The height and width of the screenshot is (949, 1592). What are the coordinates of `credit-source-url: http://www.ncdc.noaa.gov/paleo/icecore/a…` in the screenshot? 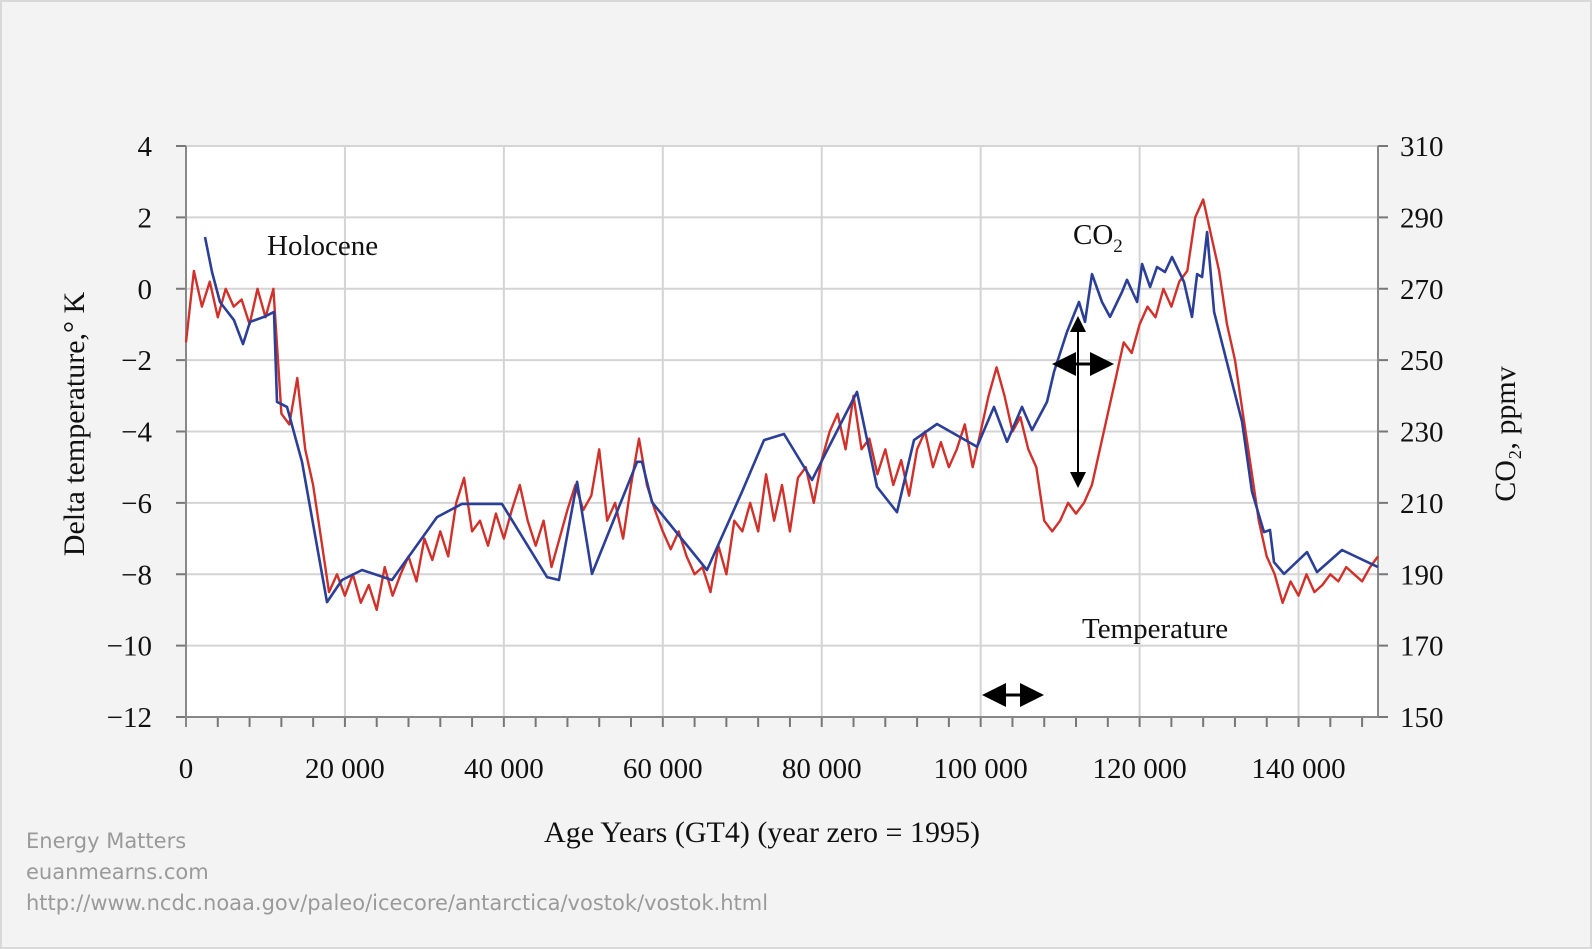 It's located at (397, 903).